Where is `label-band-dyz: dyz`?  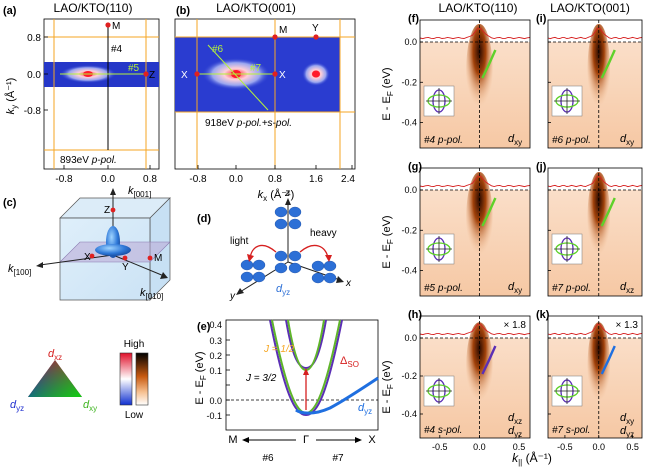
label-band-dyz: dyz is located at coordinates (365, 409).